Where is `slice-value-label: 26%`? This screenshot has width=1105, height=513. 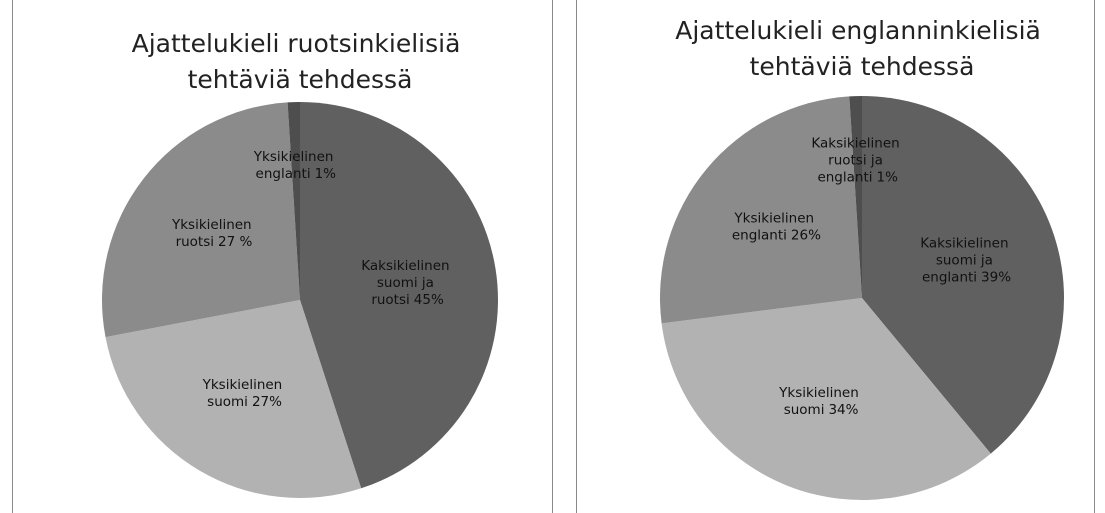
slice-value-label: 26% is located at coordinates (806, 236).